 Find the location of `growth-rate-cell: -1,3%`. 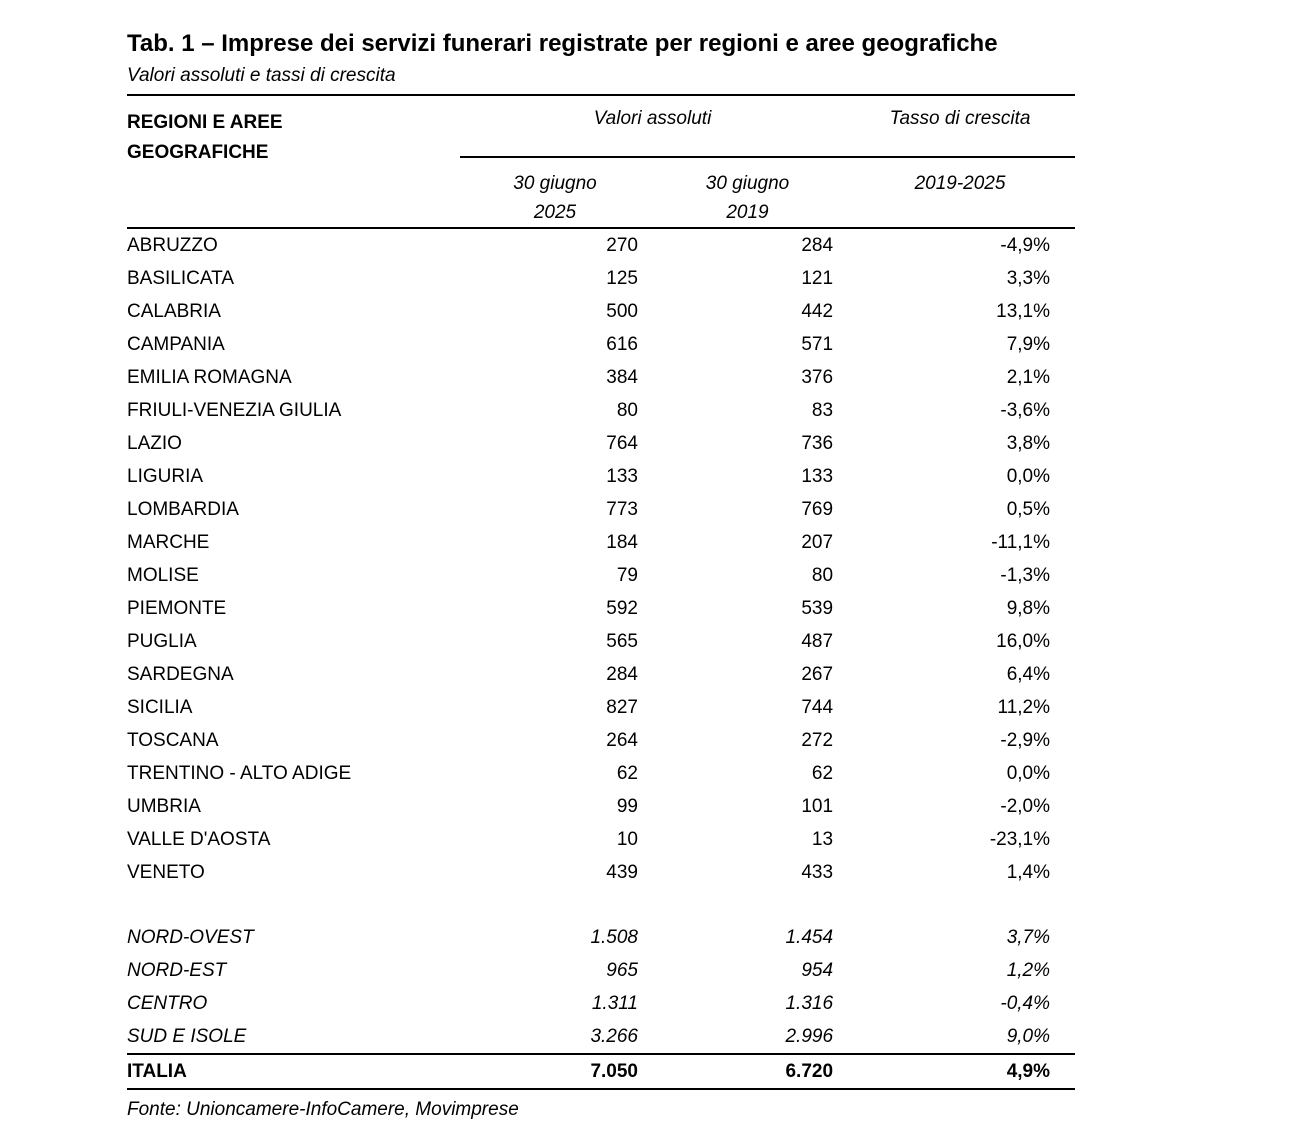

growth-rate-cell: -1,3% is located at coordinates (1025, 576).